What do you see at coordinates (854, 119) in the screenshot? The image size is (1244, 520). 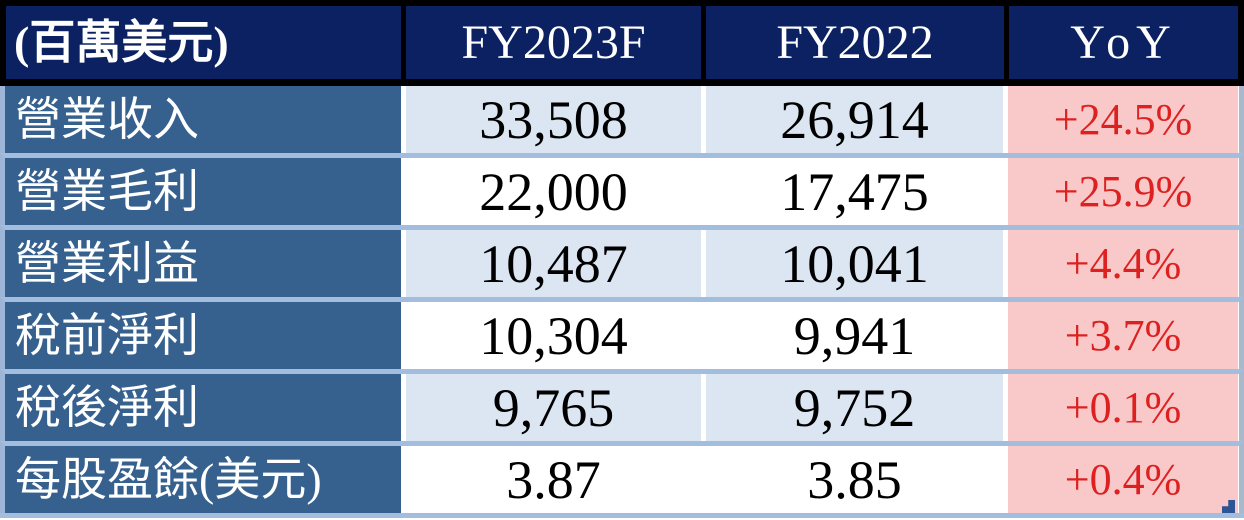 I see `value-fy2022: 26,914` at bounding box center [854, 119].